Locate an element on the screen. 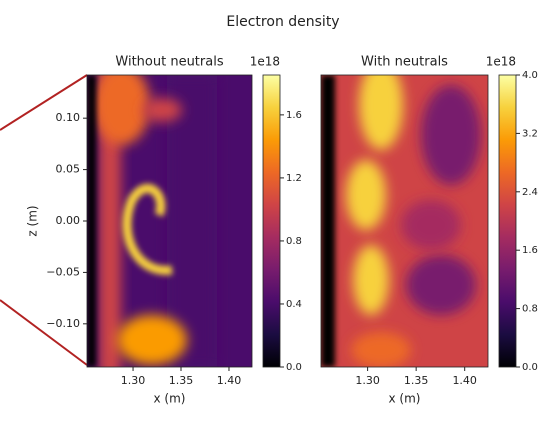  colorbar-tick-label: 2.4 is located at coordinates (530, 192).